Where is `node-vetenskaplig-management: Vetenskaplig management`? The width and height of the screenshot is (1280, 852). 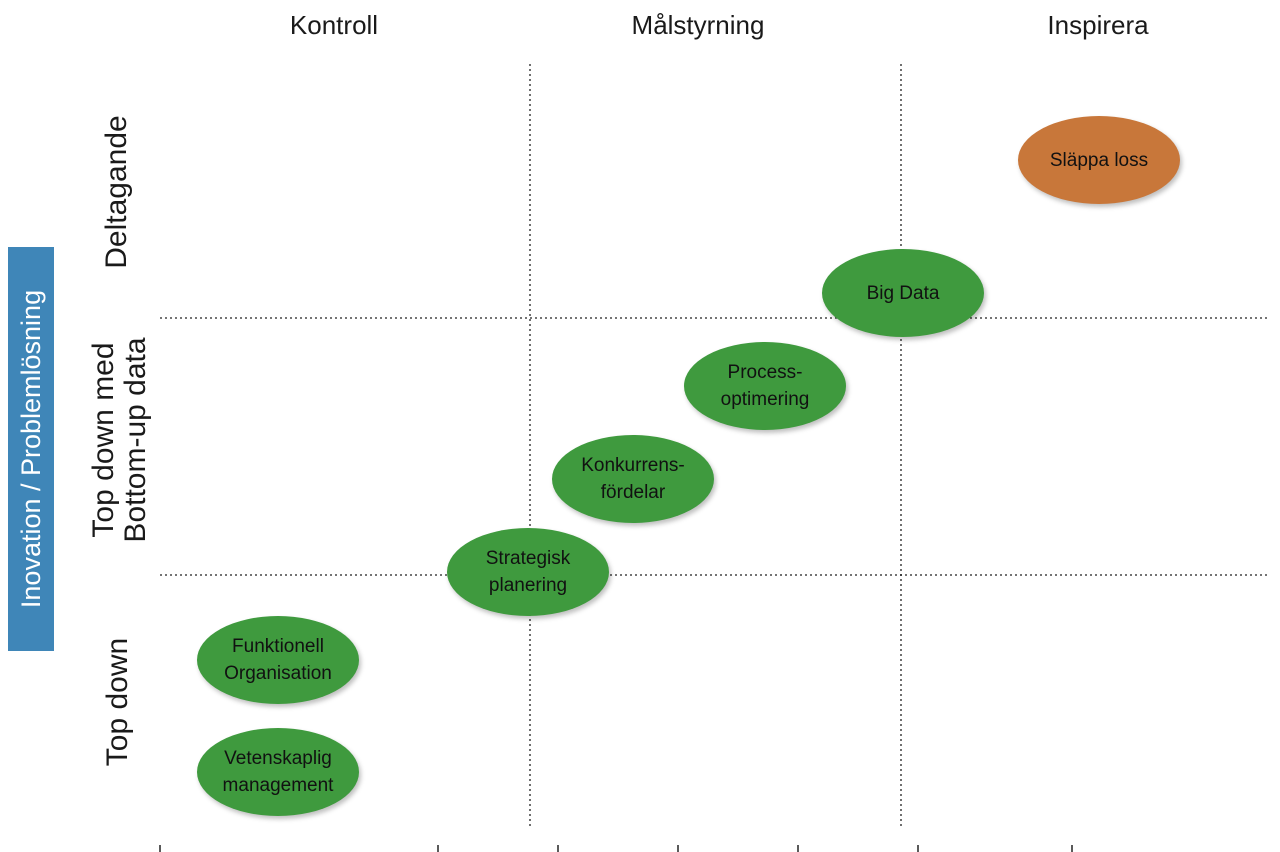
node-vetenskaplig-management: Vetenskaplig management is located at coordinates (278, 772).